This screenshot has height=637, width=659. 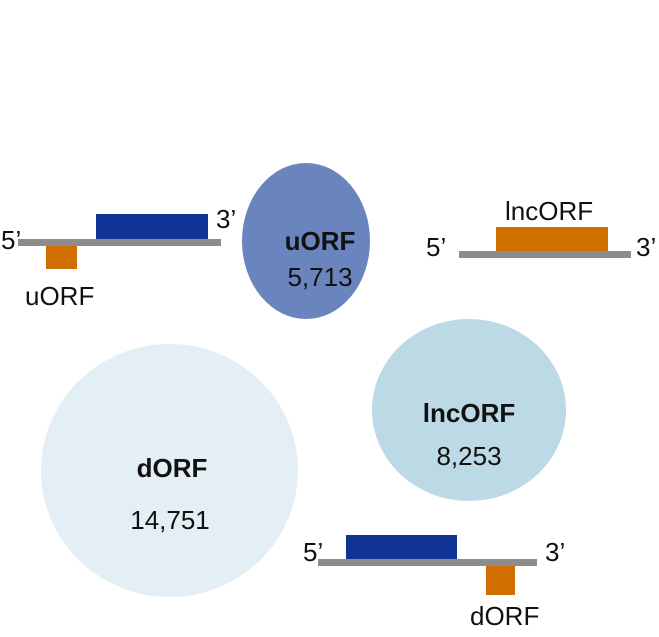 I want to click on lncorf-orf-block, so click(x=552, y=239).